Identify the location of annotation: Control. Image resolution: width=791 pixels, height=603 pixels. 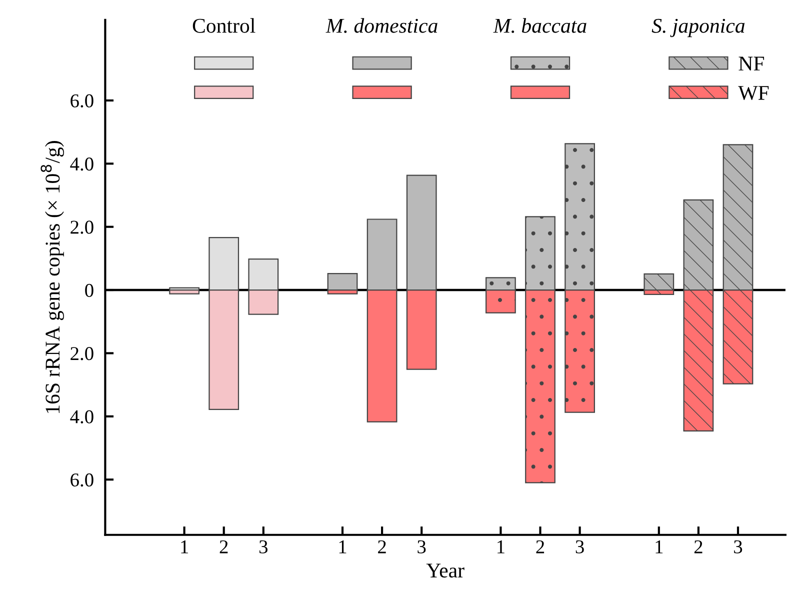
(224, 25).